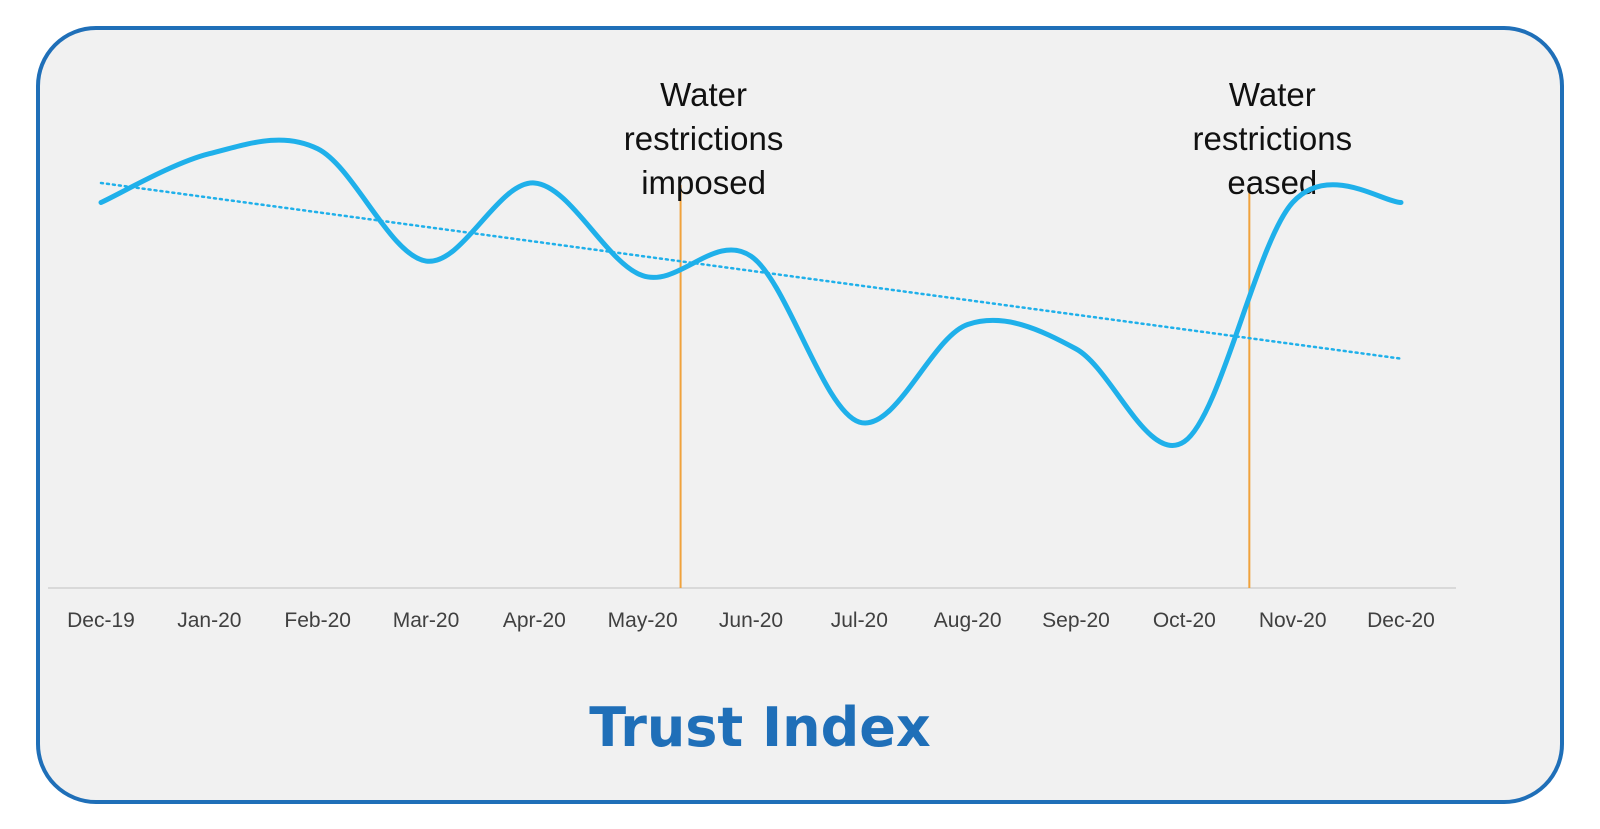  I want to click on annotation-label: imposed, so click(703, 182).